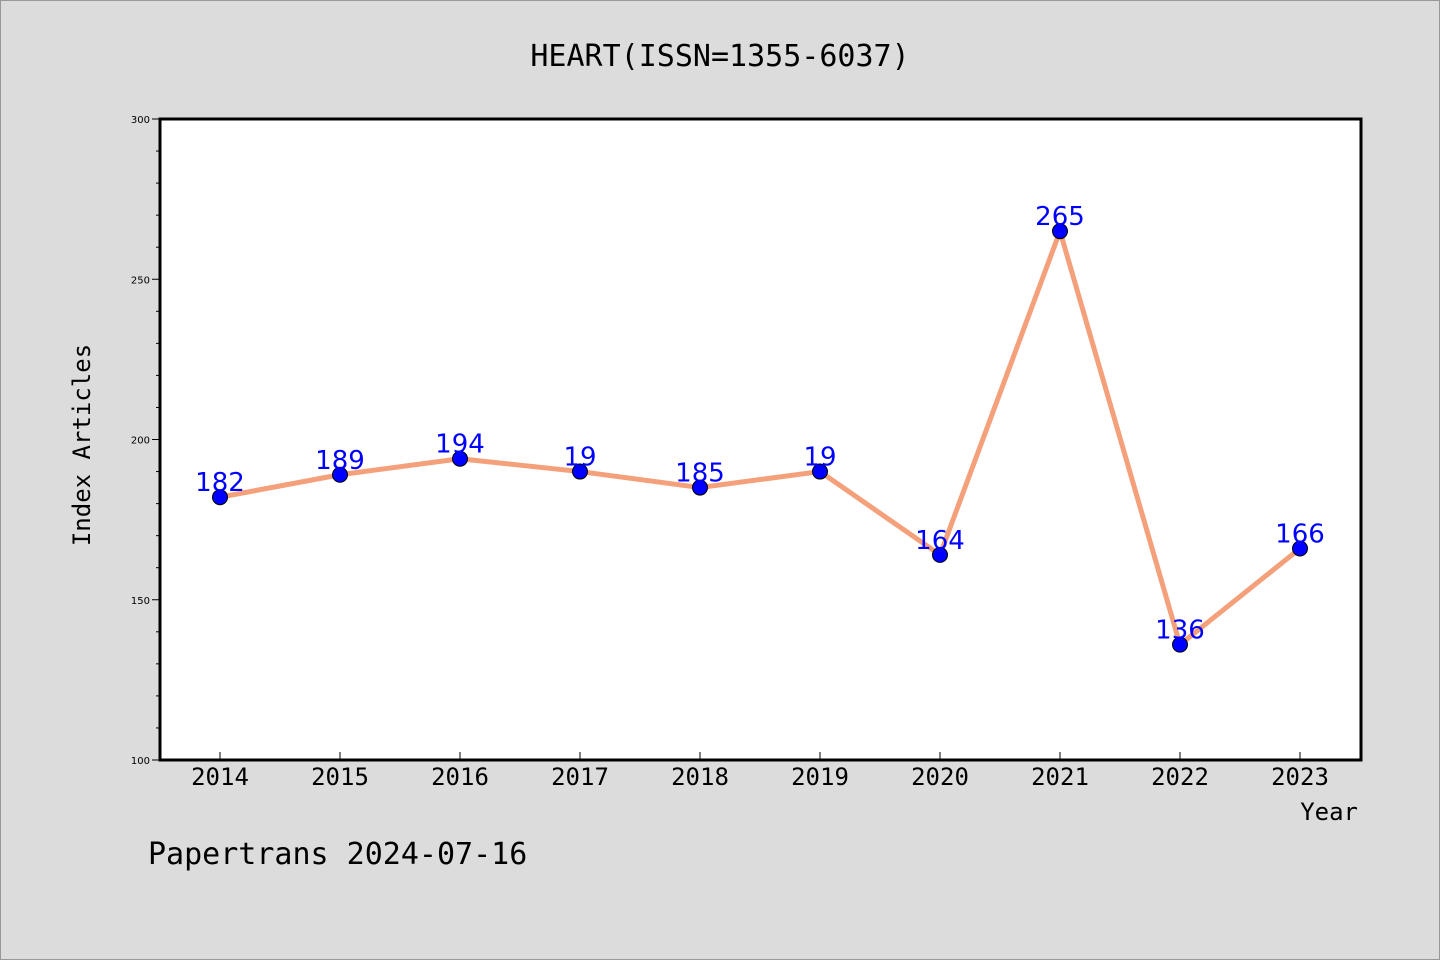  Describe the element at coordinates (700, 777) in the screenshot. I see `x-tick-label: 2018` at that location.